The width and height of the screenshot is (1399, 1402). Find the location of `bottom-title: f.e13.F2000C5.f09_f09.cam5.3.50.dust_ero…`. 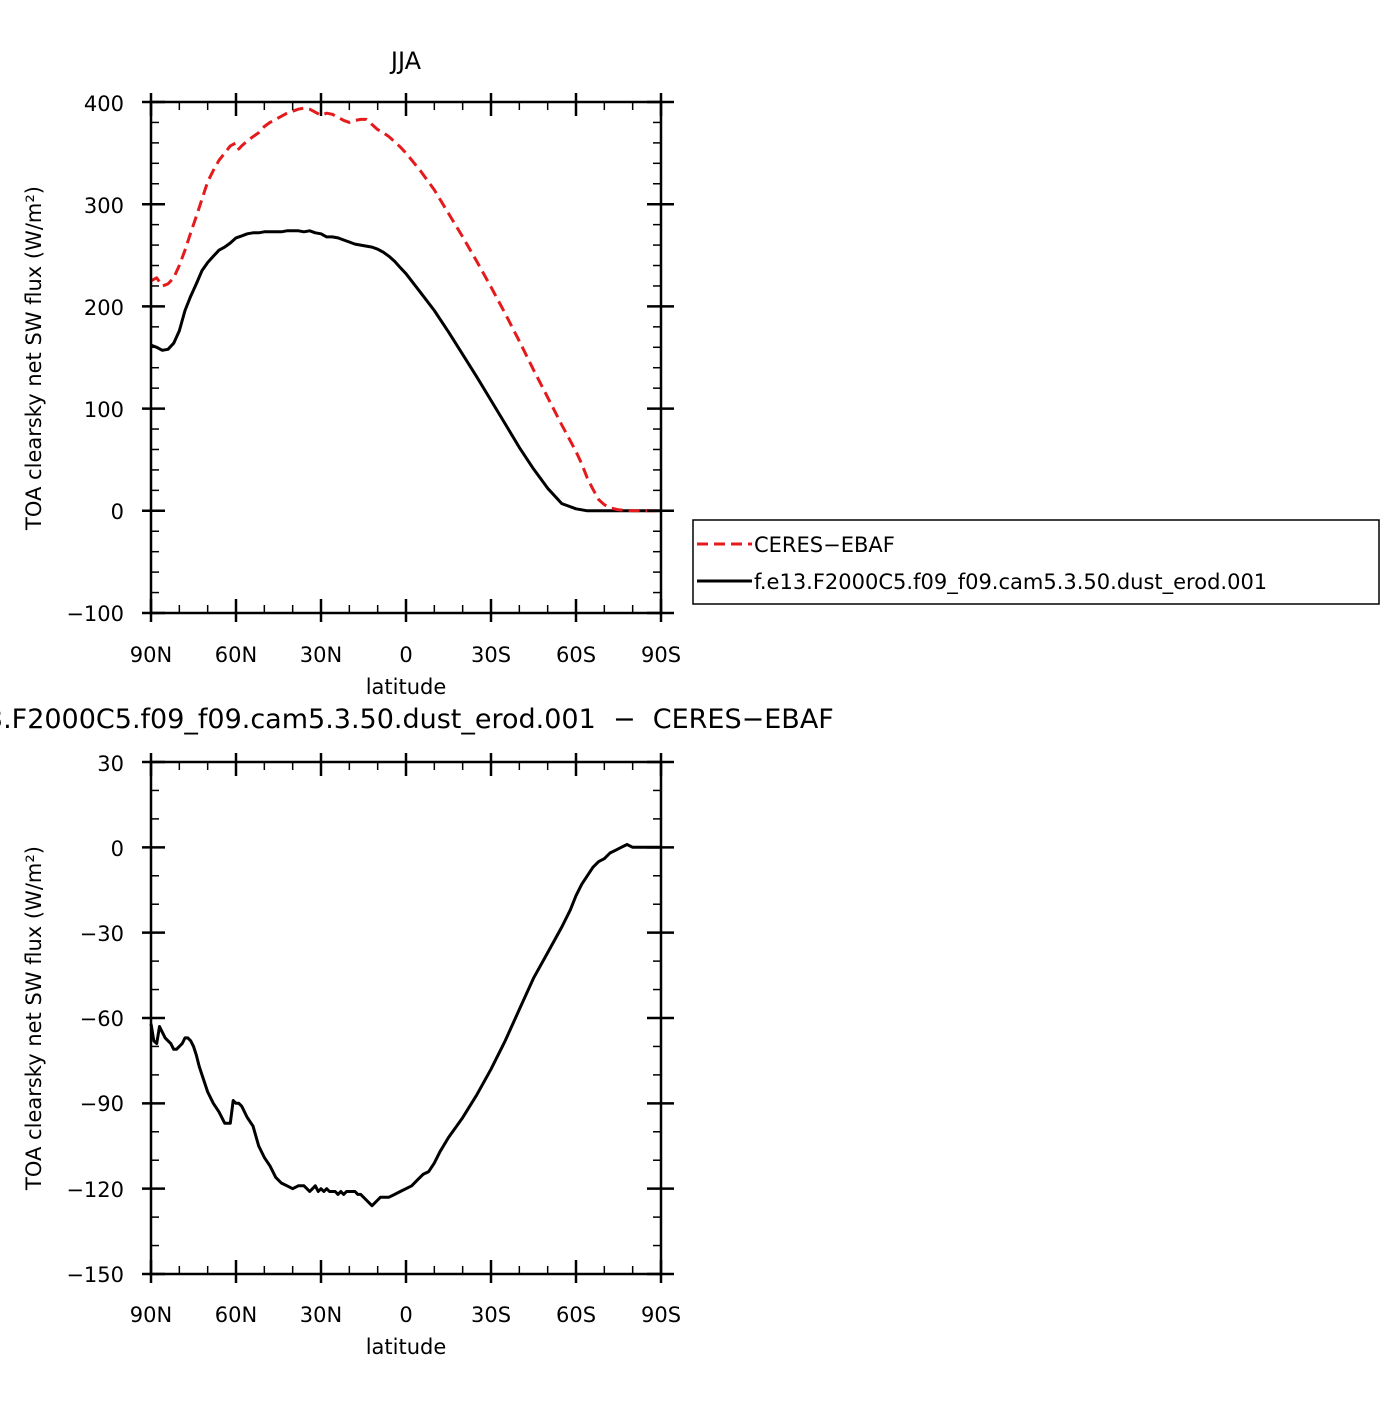

bottom-title: f.e13.F2000C5.f09_f09.cam5.3.50.dust_ero… is located at coordinates (417, 719).